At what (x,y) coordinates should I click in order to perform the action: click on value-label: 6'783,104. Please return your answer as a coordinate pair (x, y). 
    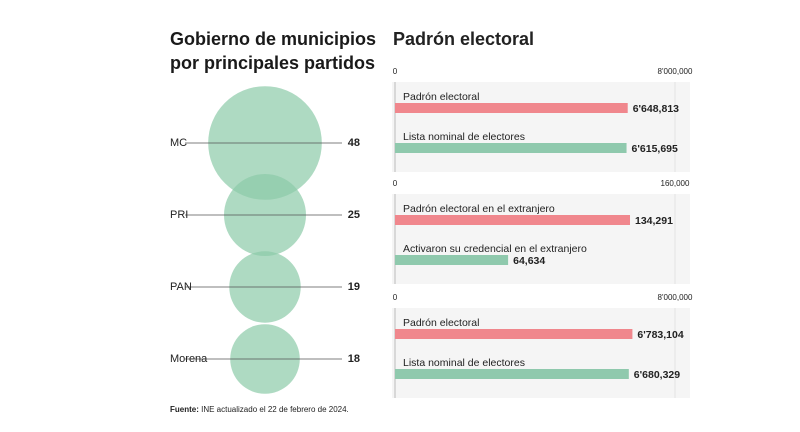
    Looking at the image, I should click on (660, 335).